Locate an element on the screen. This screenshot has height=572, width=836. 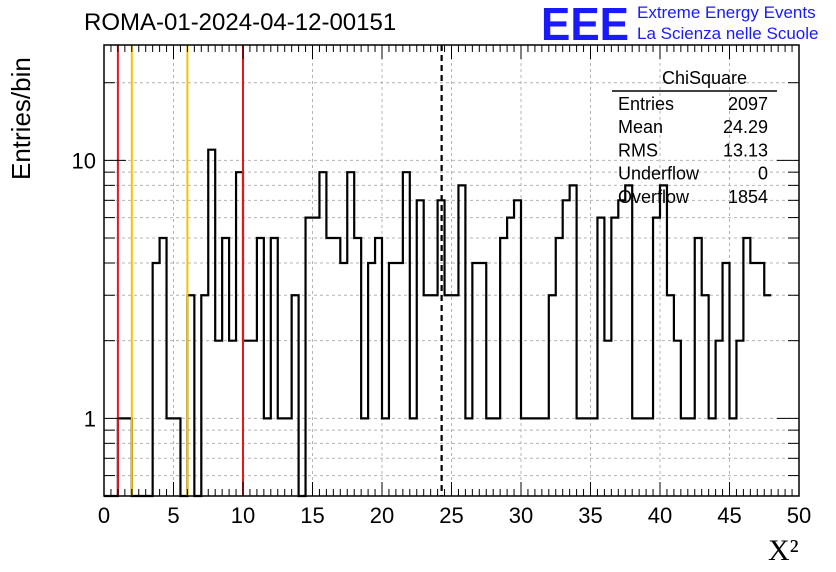
stats-value: 0 is located at coordinates (763, 174).